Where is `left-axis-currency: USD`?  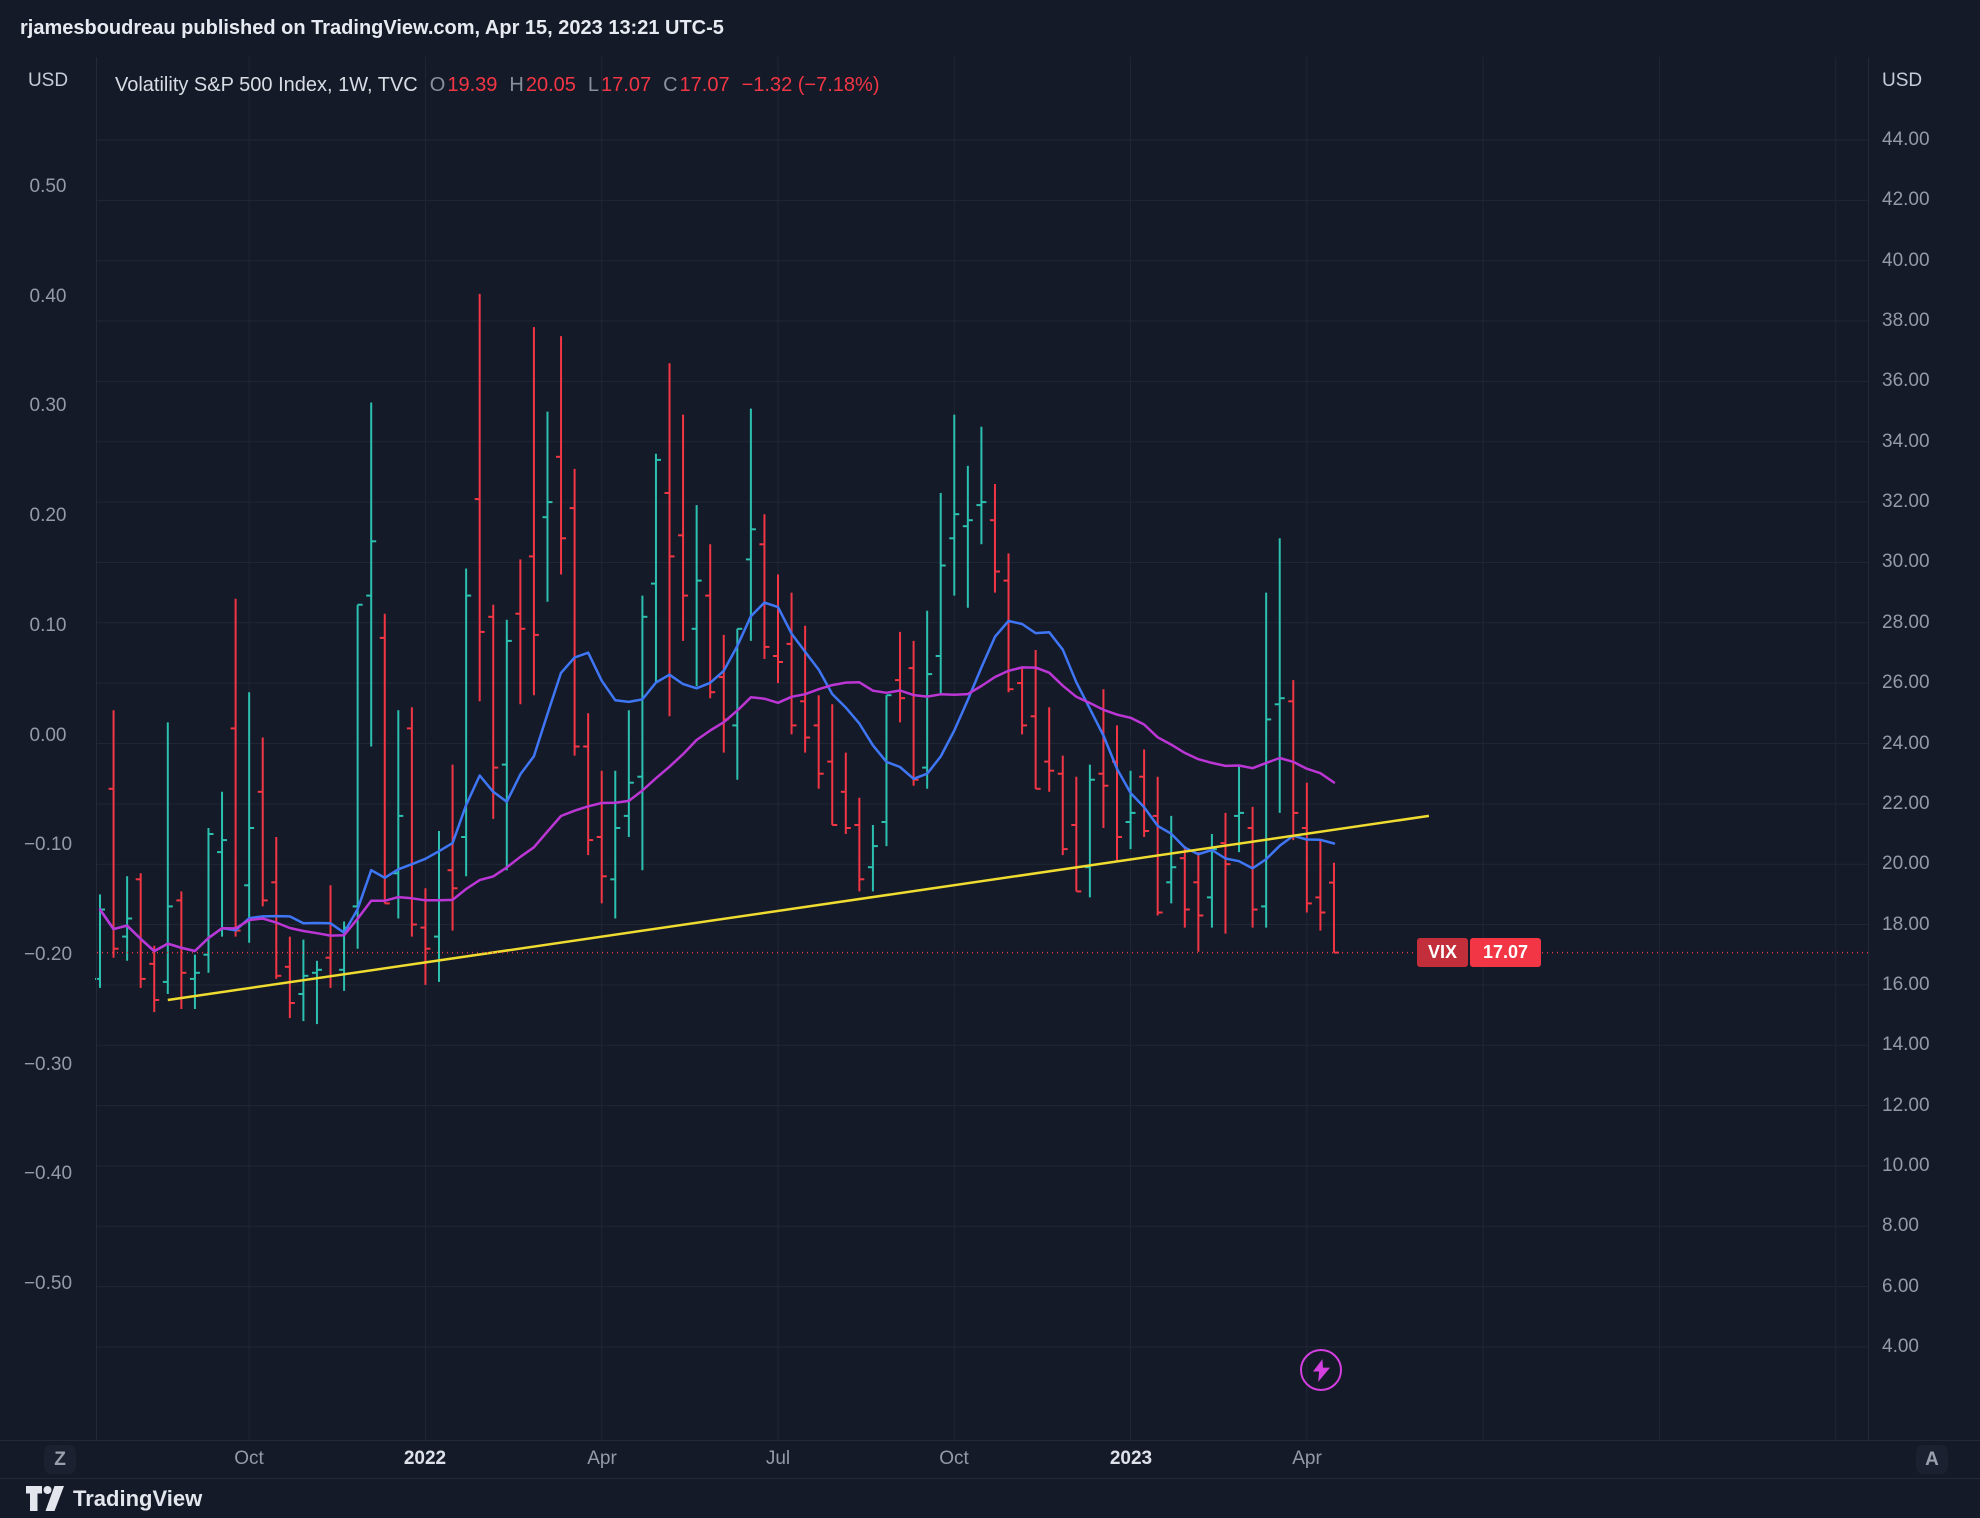
left-axis-currency: USD is located at coordinates (48, 80).